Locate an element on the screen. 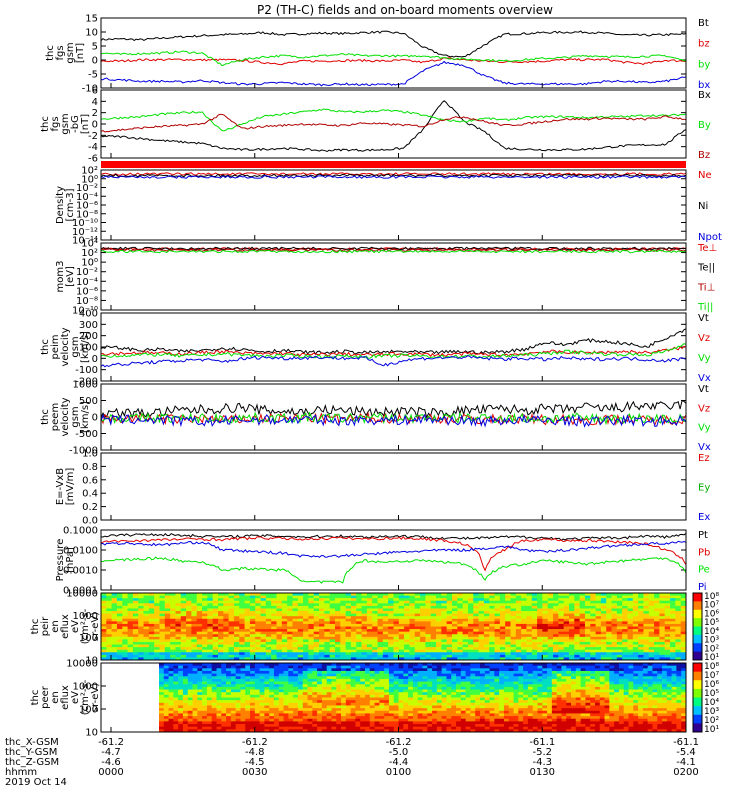  y-axis-label-line: thc is located at coordinates (50, 53).